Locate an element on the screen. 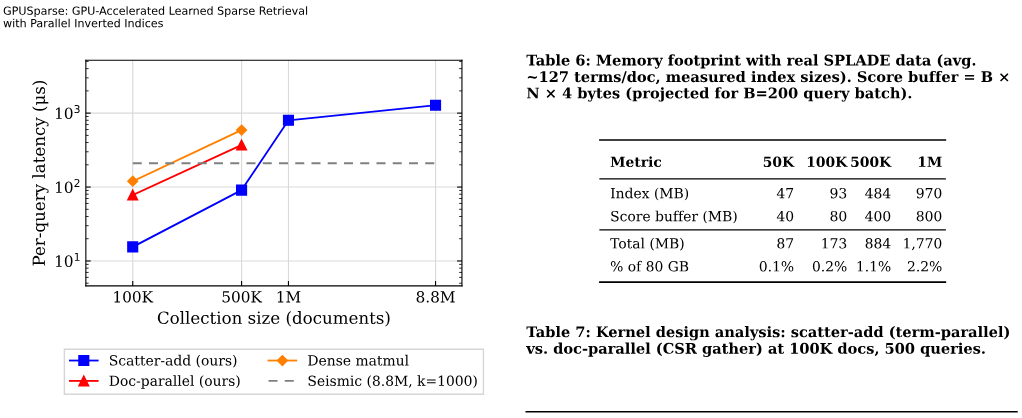 The height and width of the screenshot is (418, 1022). category-label: 100K is located at coordinates (827, 162).